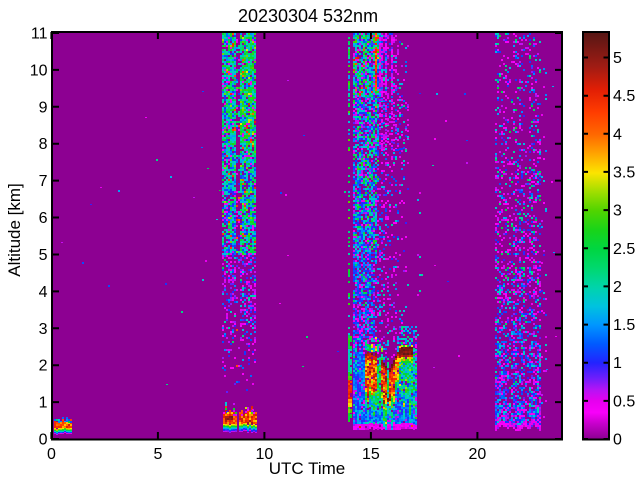  Describe the element at coordinates (43, 218) in the screenshot. I see `svg-text: 6` at that location.